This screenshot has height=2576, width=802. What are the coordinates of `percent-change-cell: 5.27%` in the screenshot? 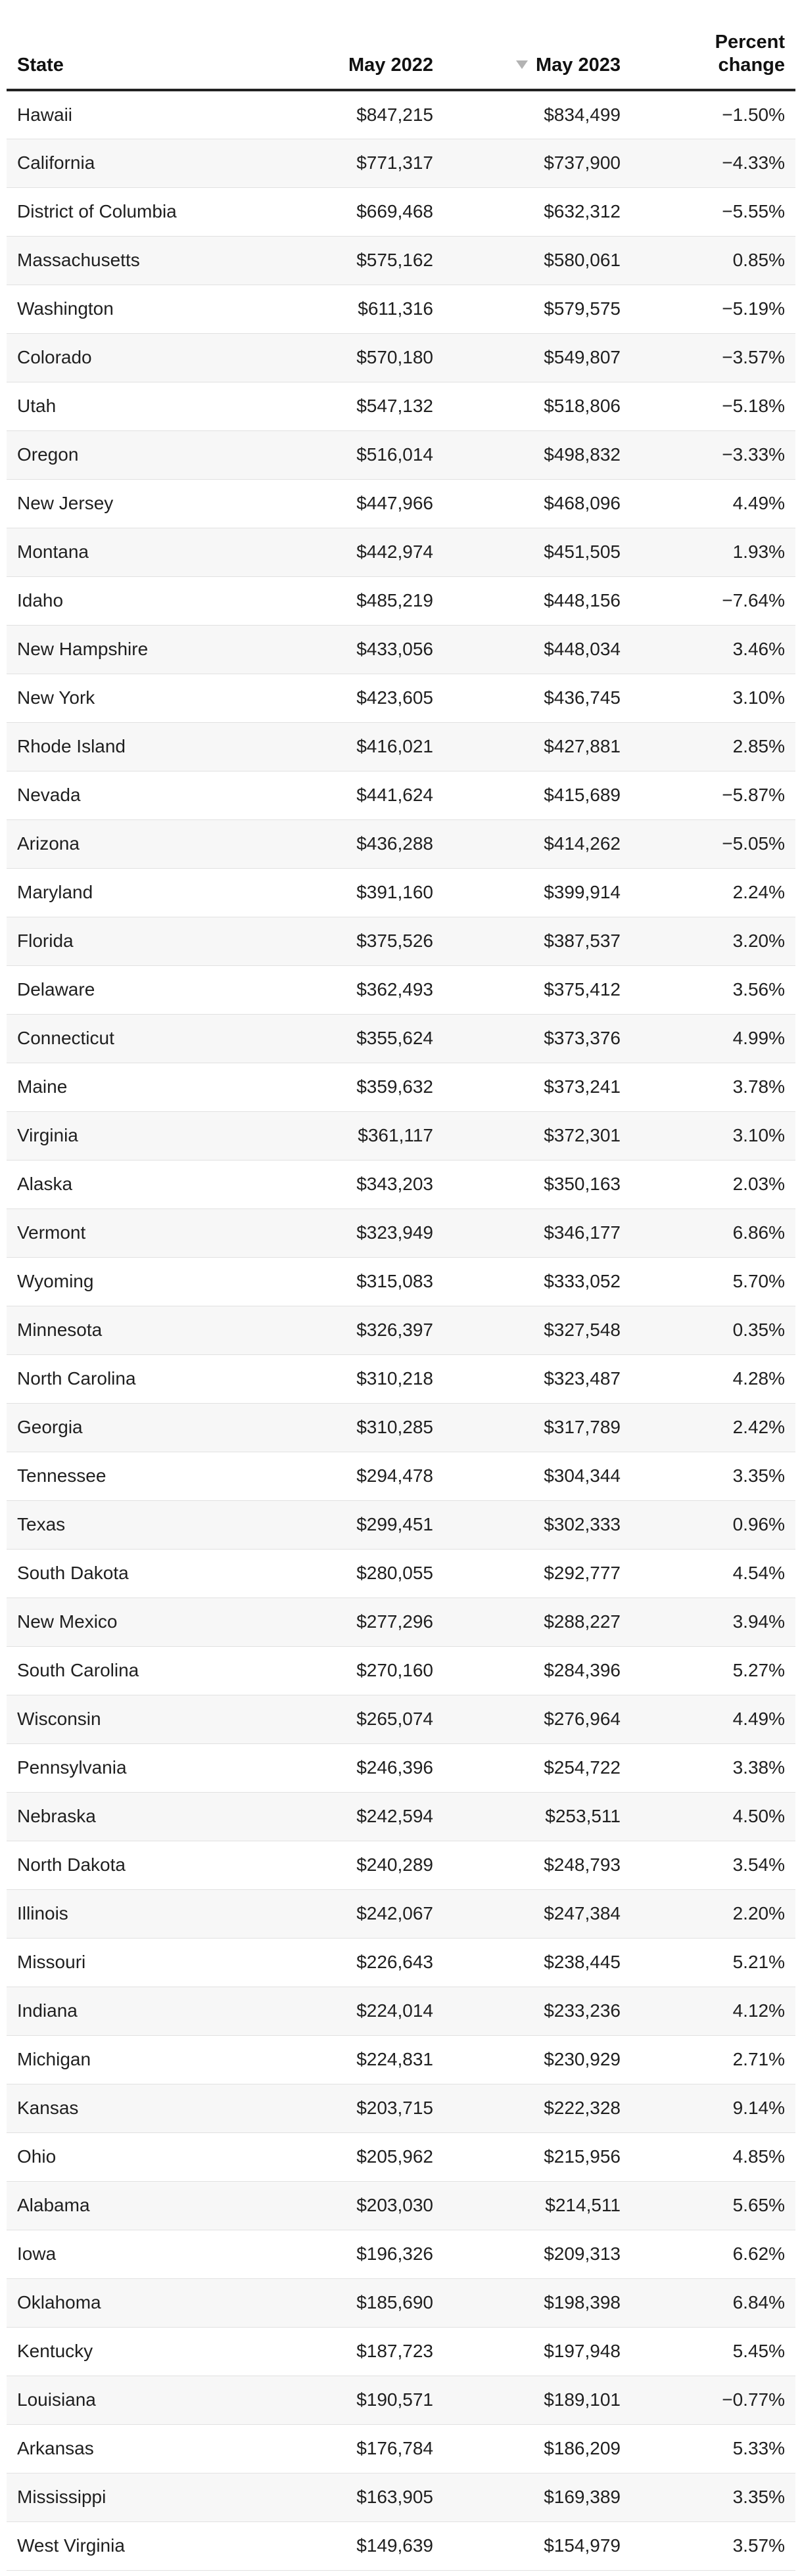 It's located at (713, 1670).